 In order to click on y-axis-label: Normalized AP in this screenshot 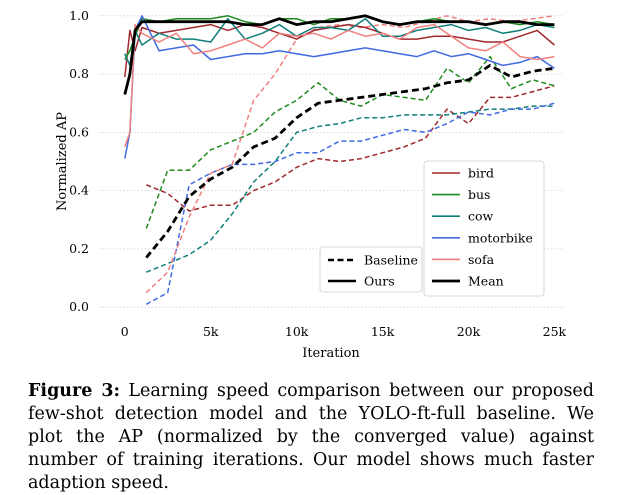, I will do `click(62, 161)`.